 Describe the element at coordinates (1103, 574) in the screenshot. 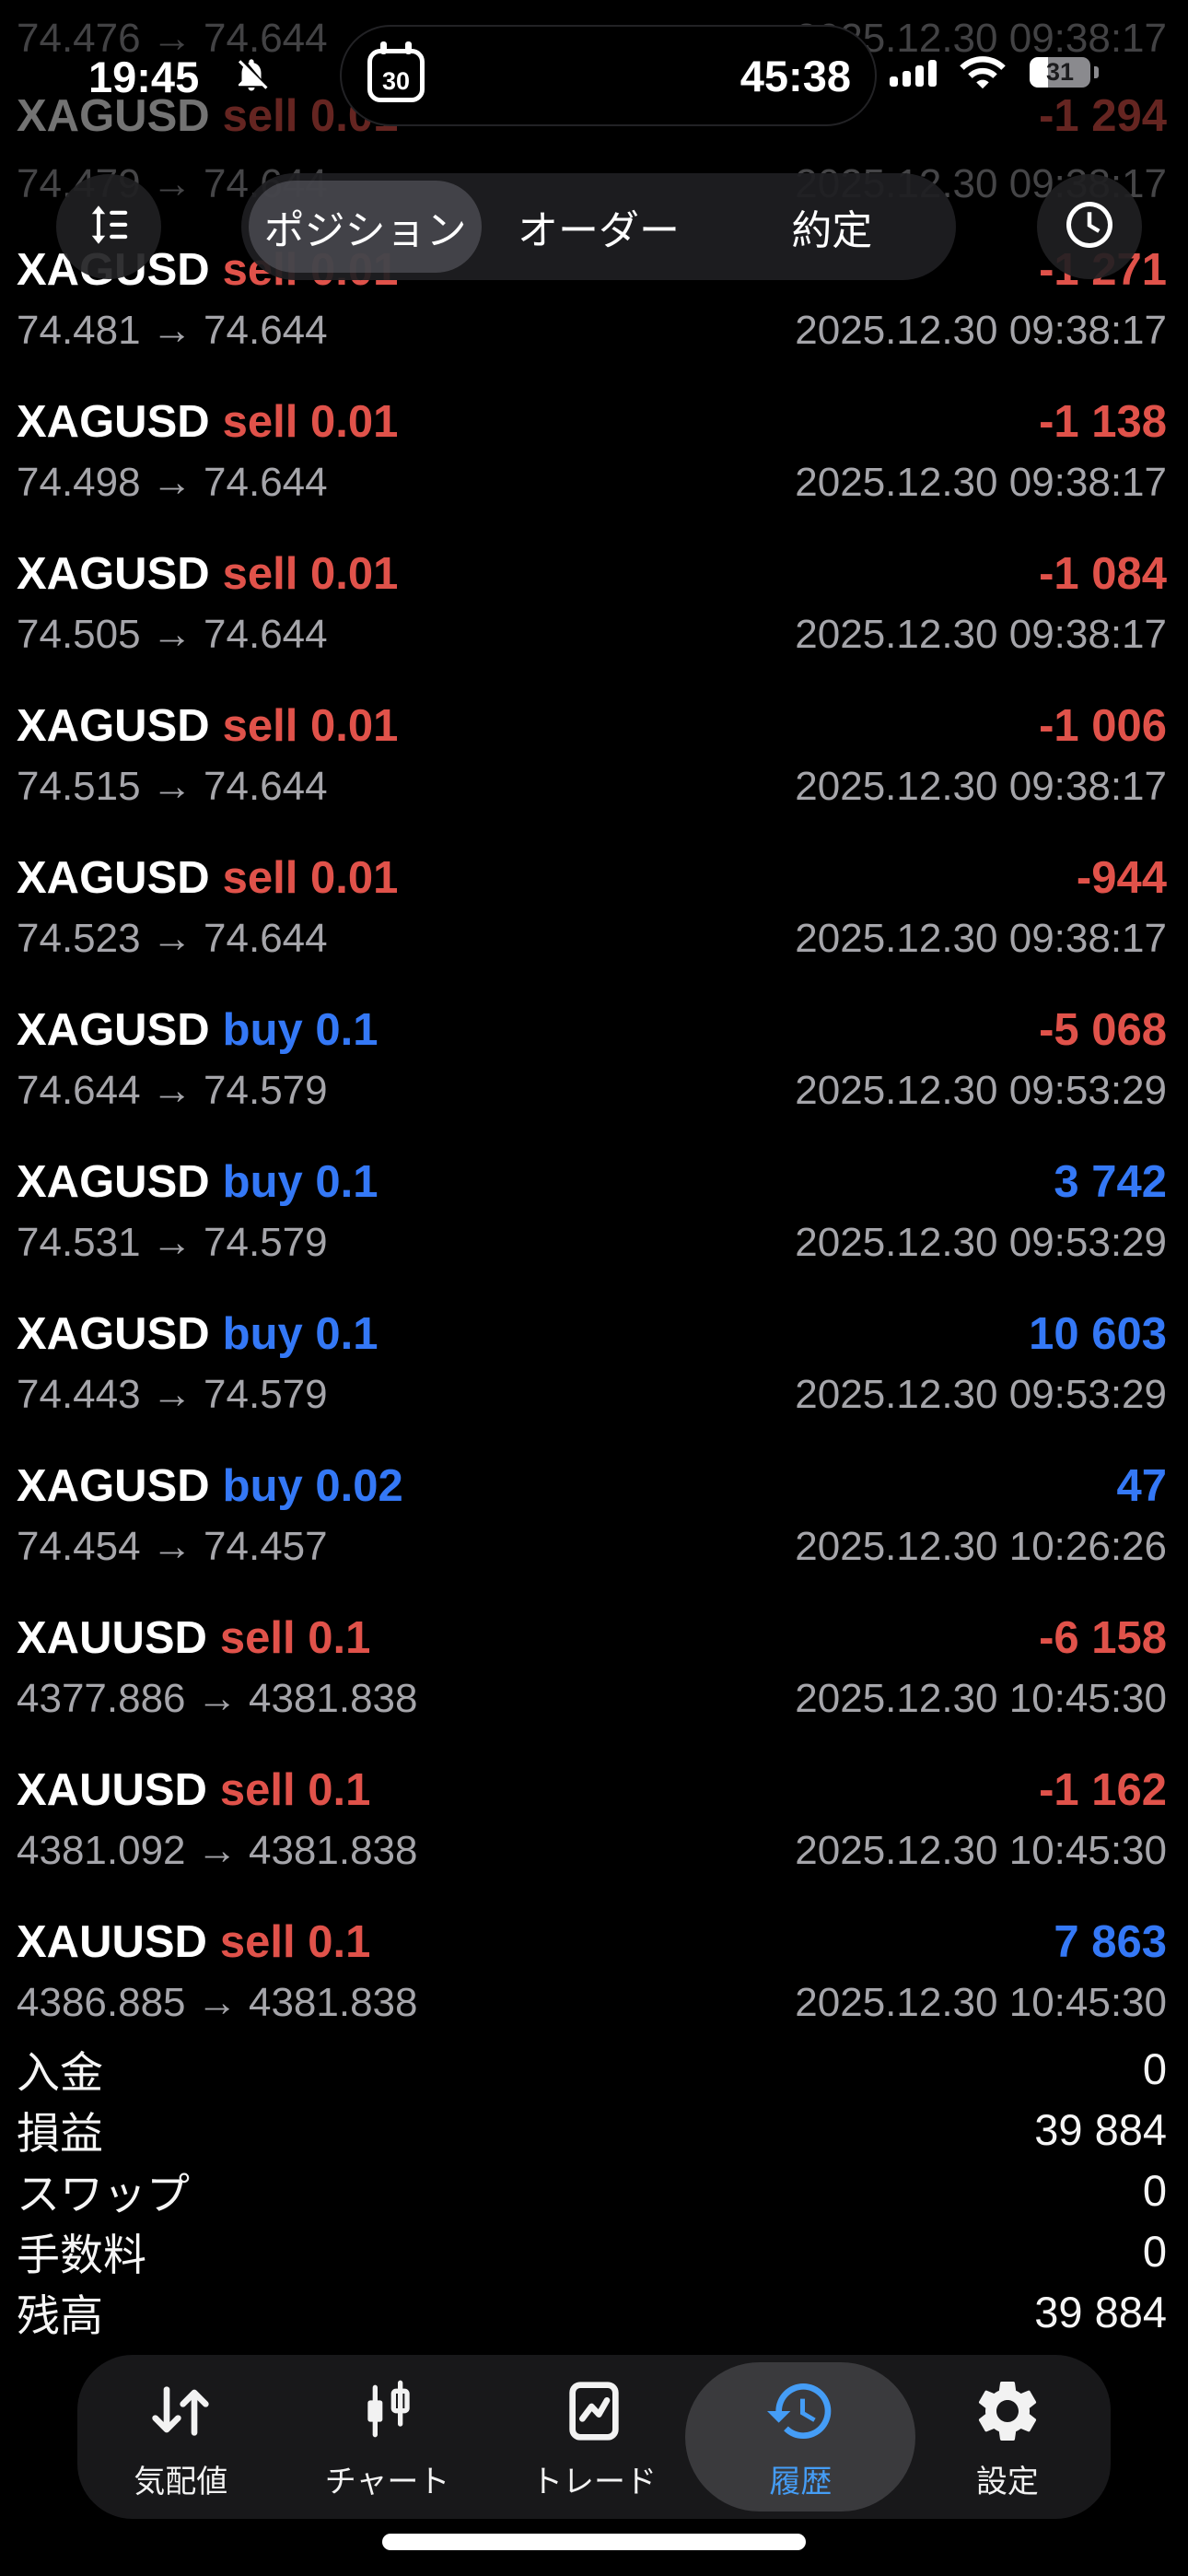

I see `profit: -1 084` at that location.